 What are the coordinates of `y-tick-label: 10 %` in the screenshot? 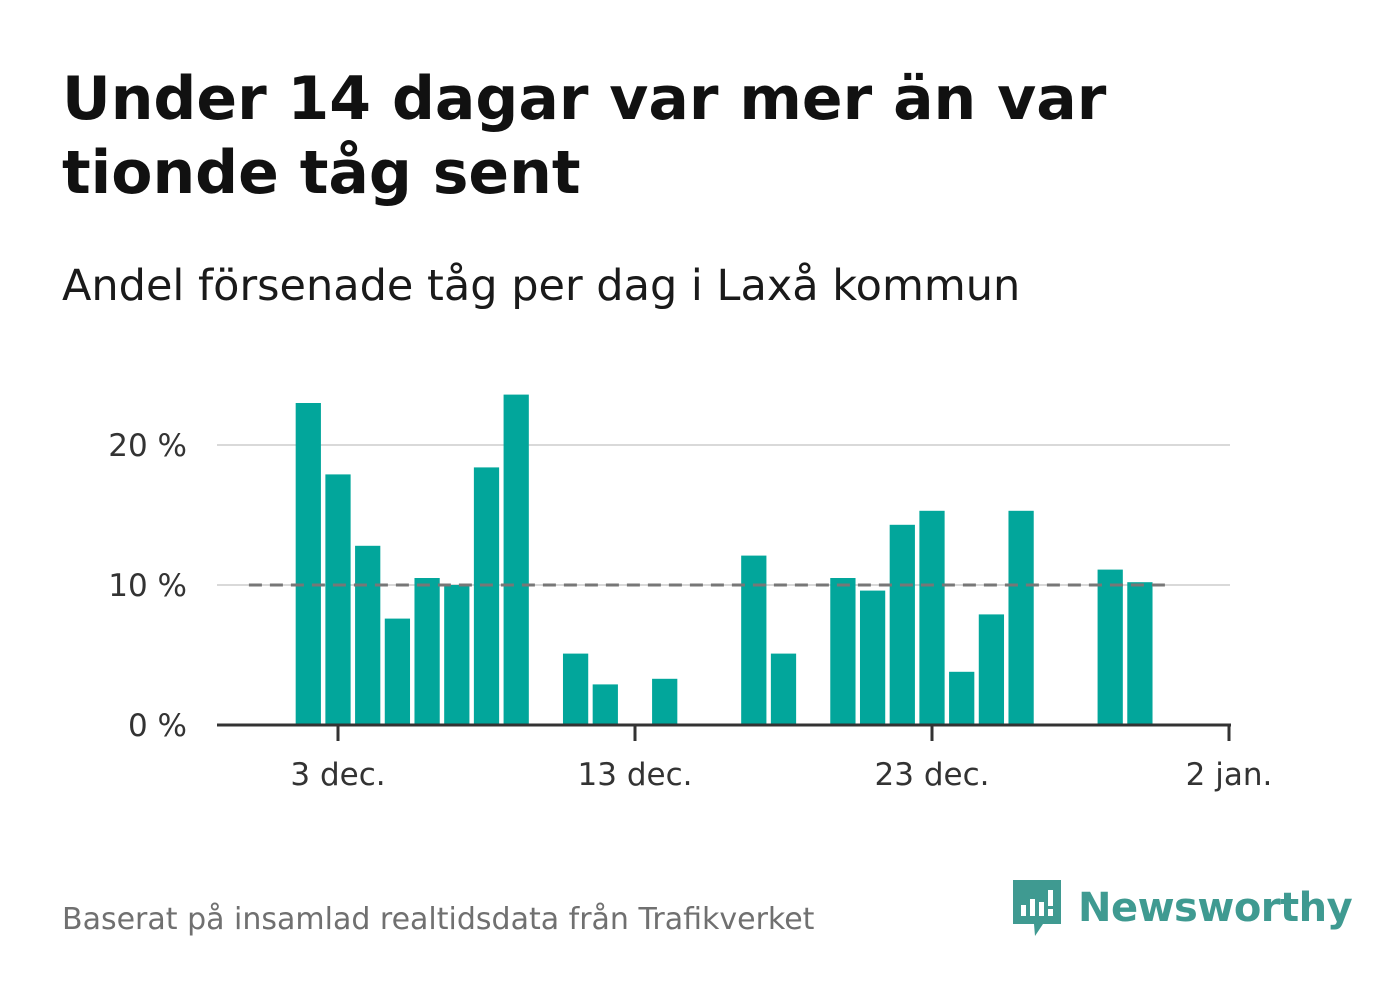 It's located at (147, 586).